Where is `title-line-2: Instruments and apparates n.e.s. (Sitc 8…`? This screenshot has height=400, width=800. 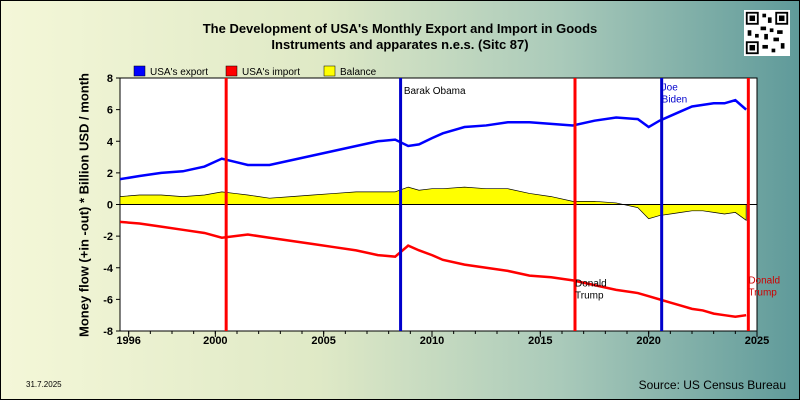
title-line-2: Instruments and apparates n.e.s. (Sitc 8… is located at coordinates (400, 44).